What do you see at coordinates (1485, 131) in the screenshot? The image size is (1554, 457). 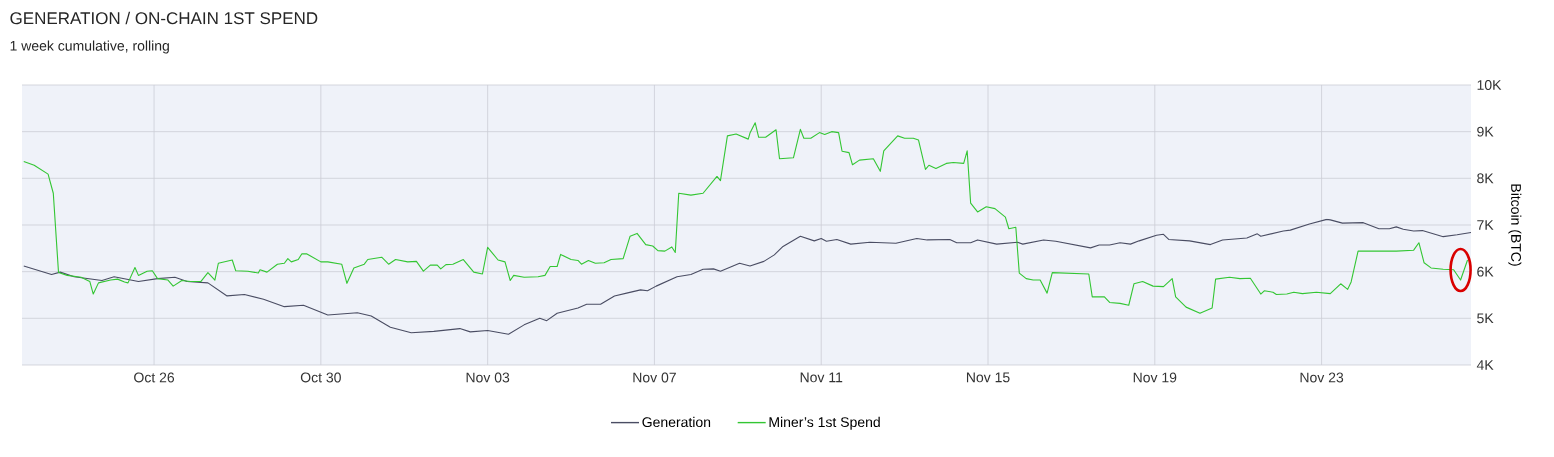 I see `y-tick-label: 9K` at bounding box center [1485, 131].